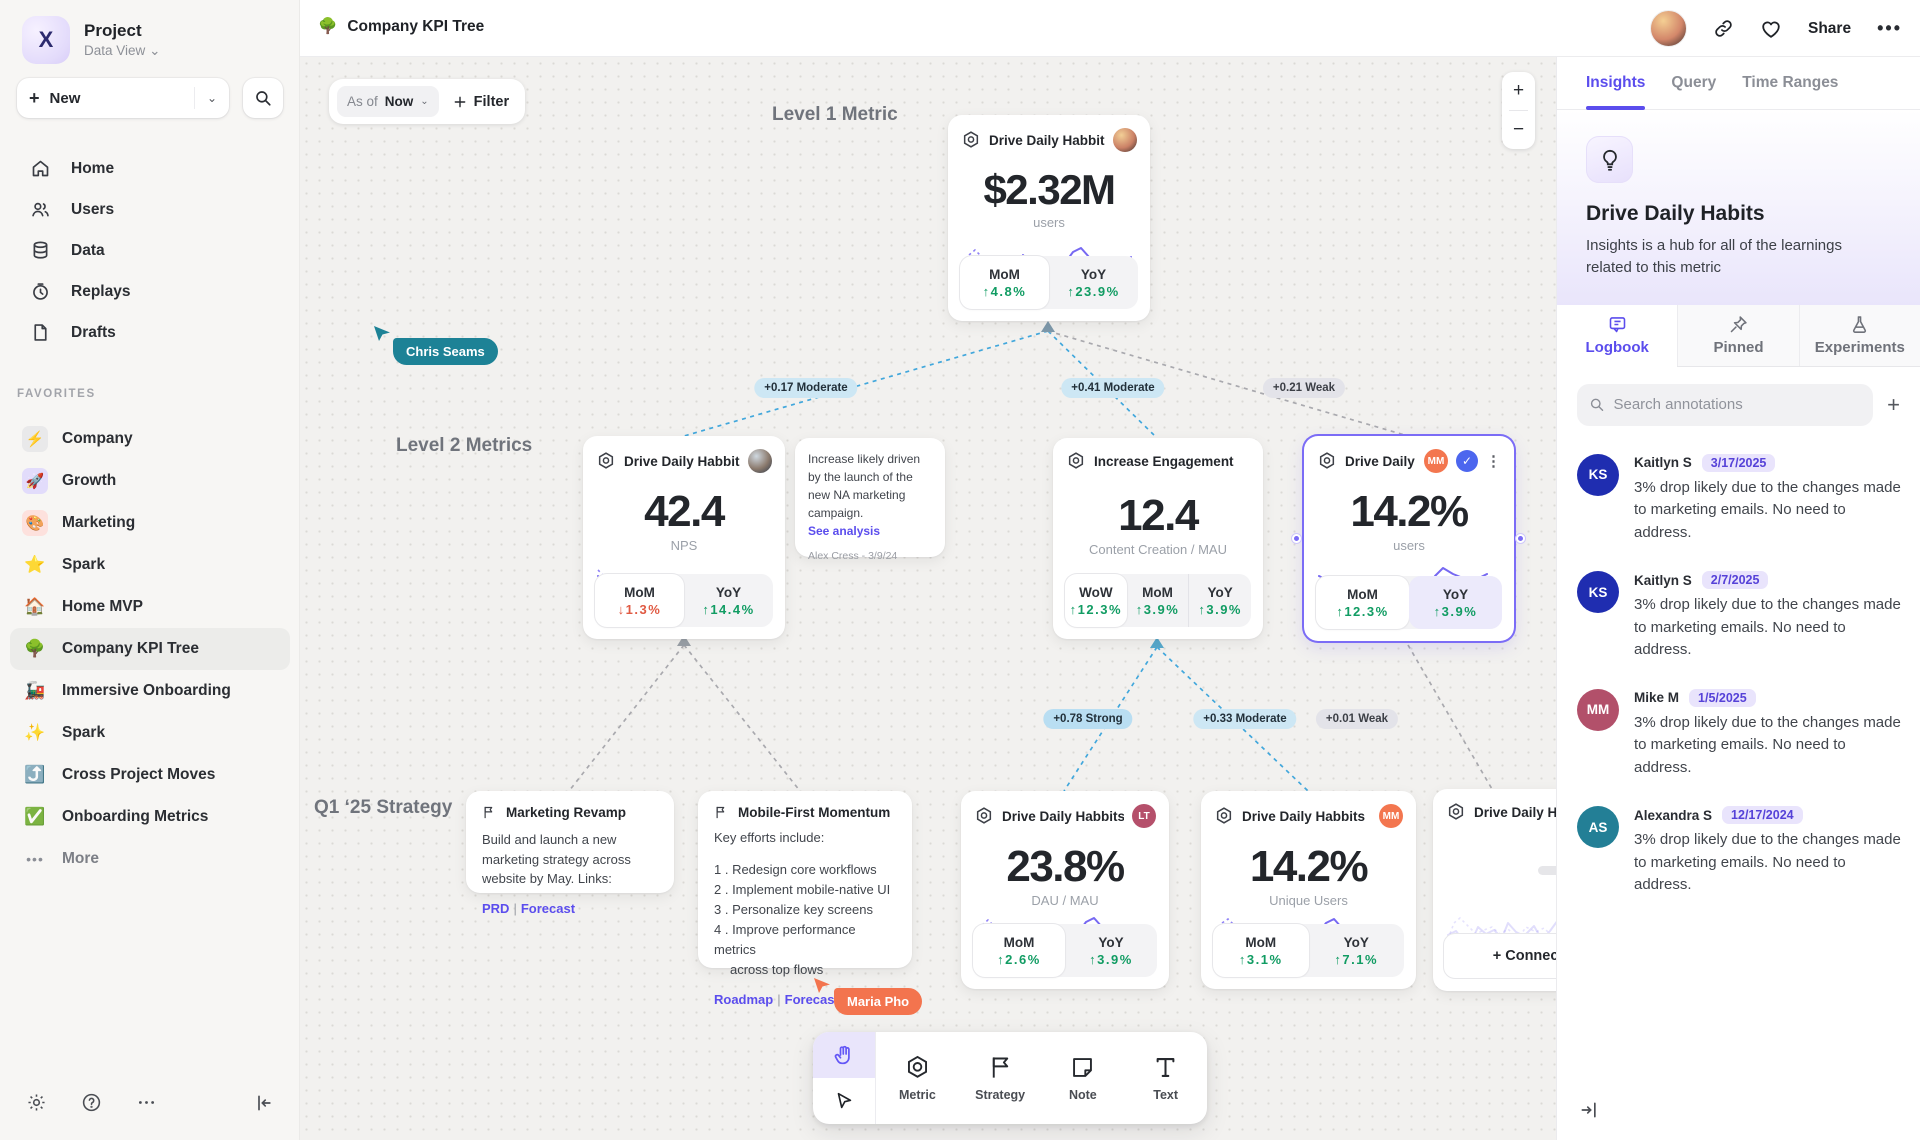 This screenshot has width=1920, height=1140. I want to click on settings-gear-icon, so click(36, 1102).